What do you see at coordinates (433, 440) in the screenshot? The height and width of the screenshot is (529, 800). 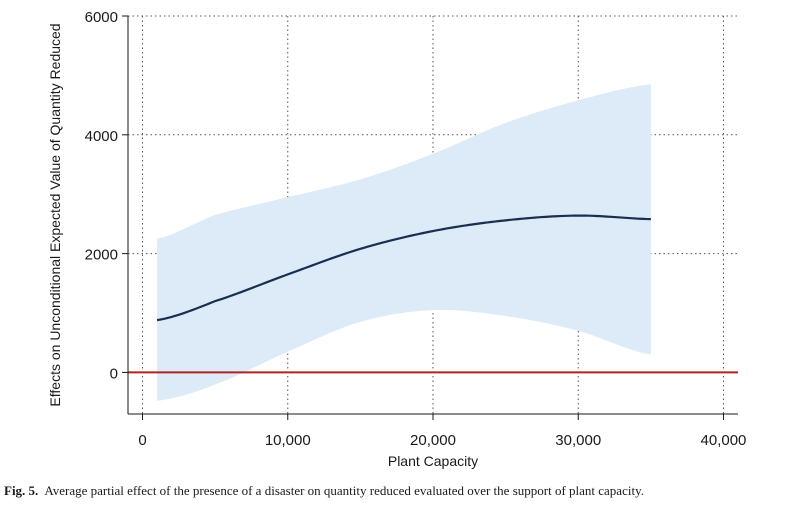 I see `x-tick-label: 20,000` at bounding box center [433, 440].